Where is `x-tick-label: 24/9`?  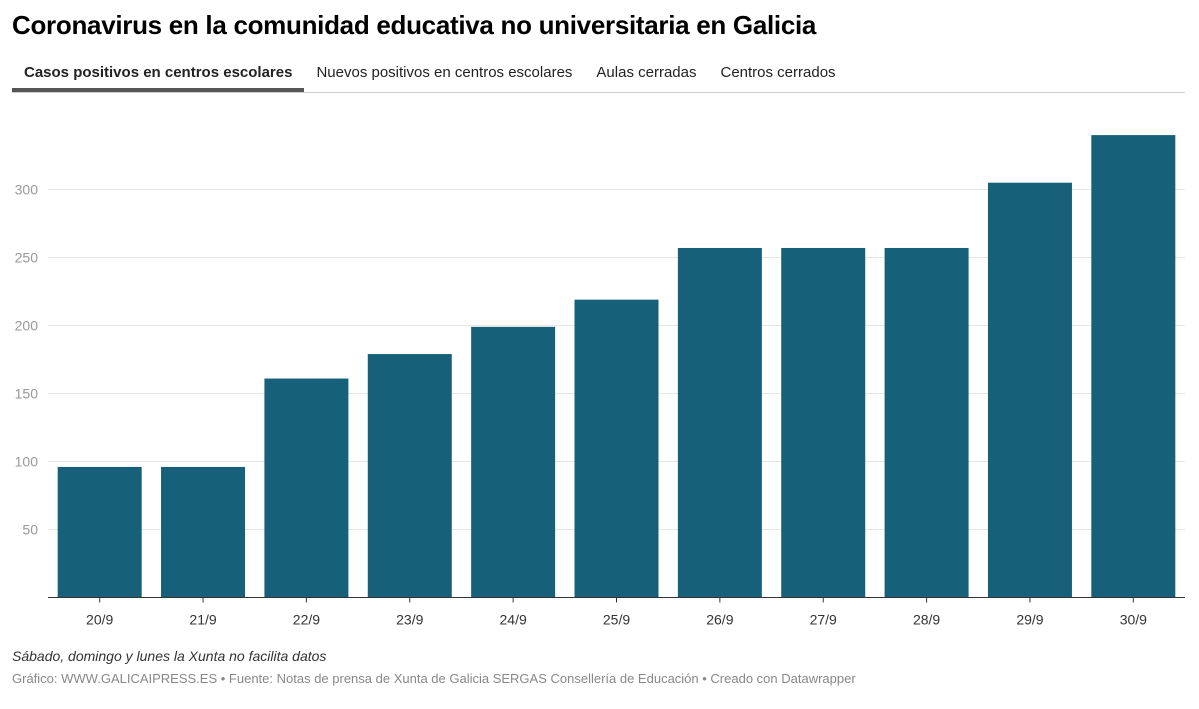 x-tick-label: 24/9 is located at coordinates (513, 620).